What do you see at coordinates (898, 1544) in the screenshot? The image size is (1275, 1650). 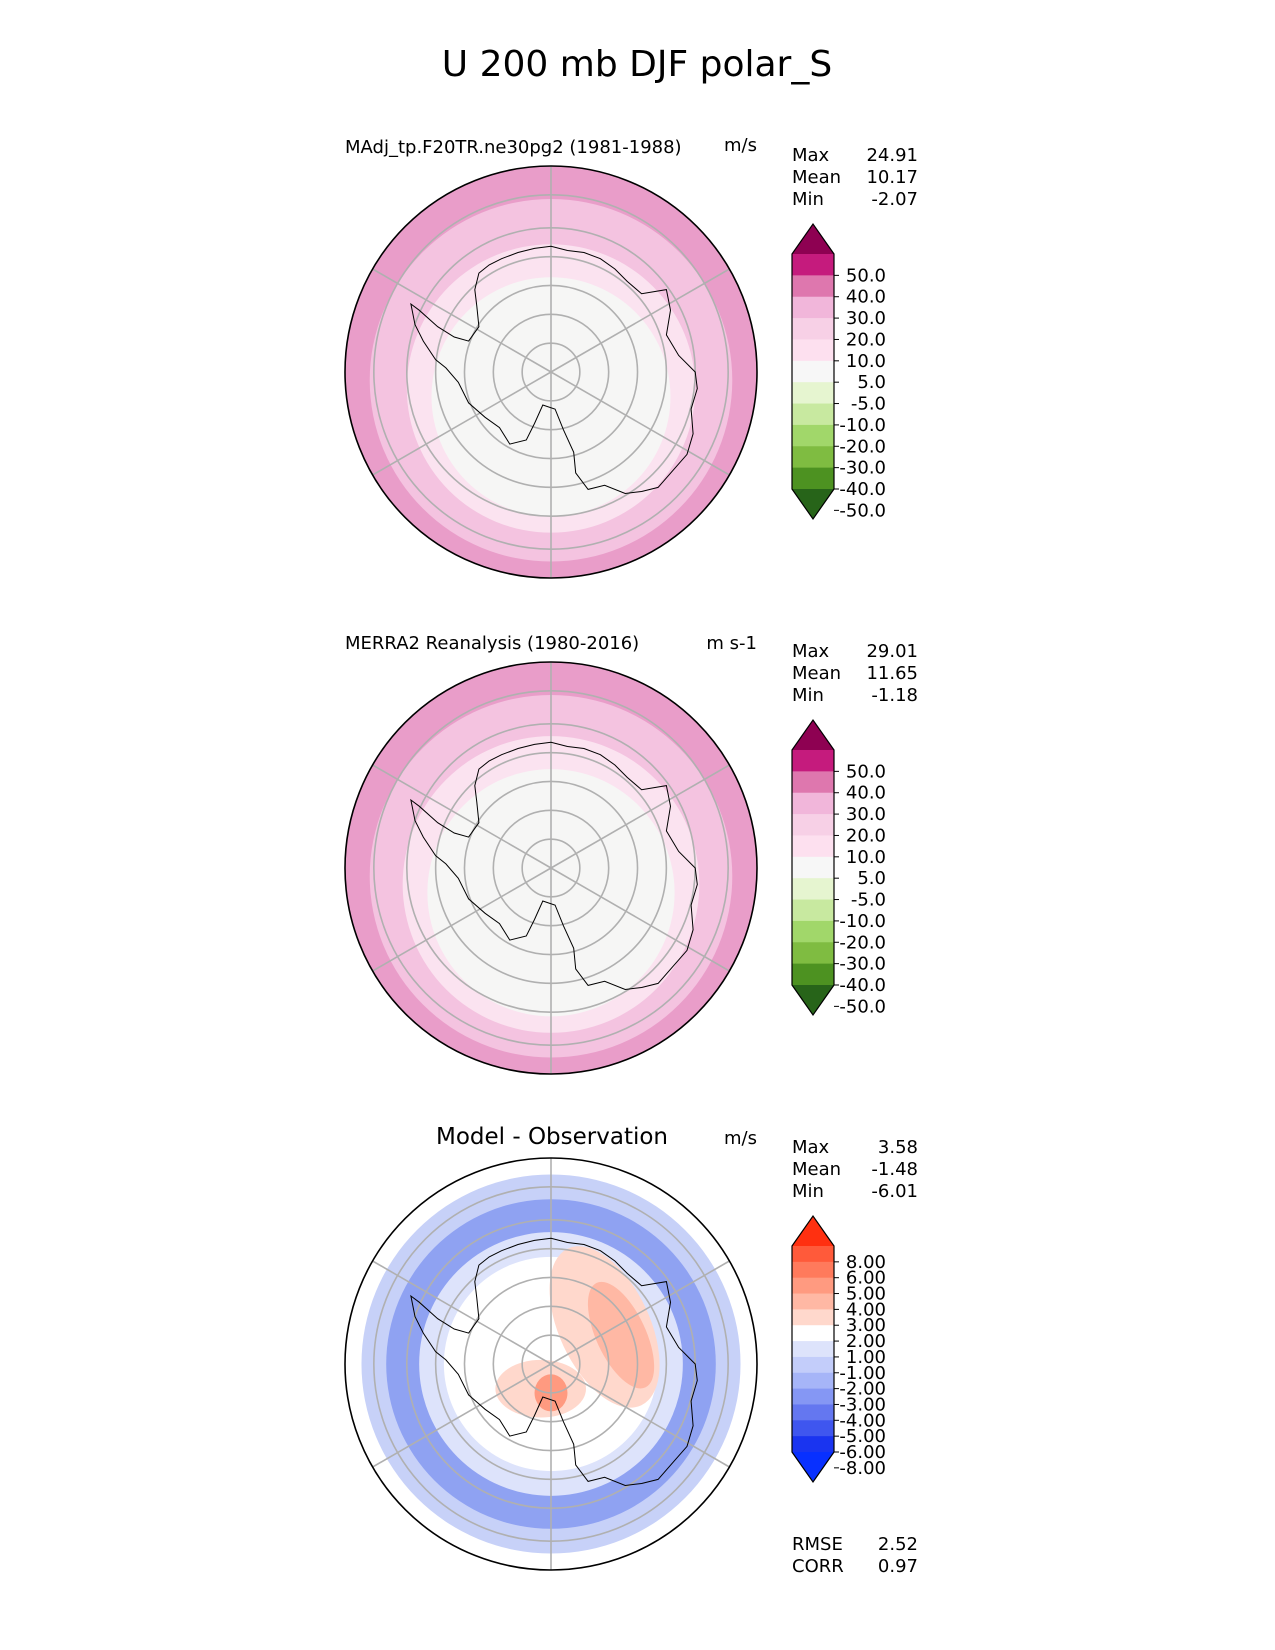 I see `metric-rmse-value: 2.52` at bounding box center [898, 1544].